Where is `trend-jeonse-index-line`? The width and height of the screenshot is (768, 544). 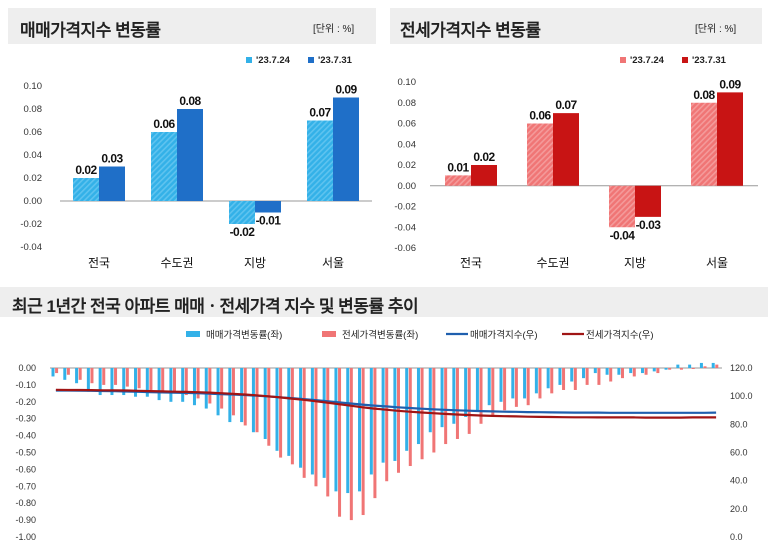 trend-jeonse-index-line is located at coordinates (386, 403).